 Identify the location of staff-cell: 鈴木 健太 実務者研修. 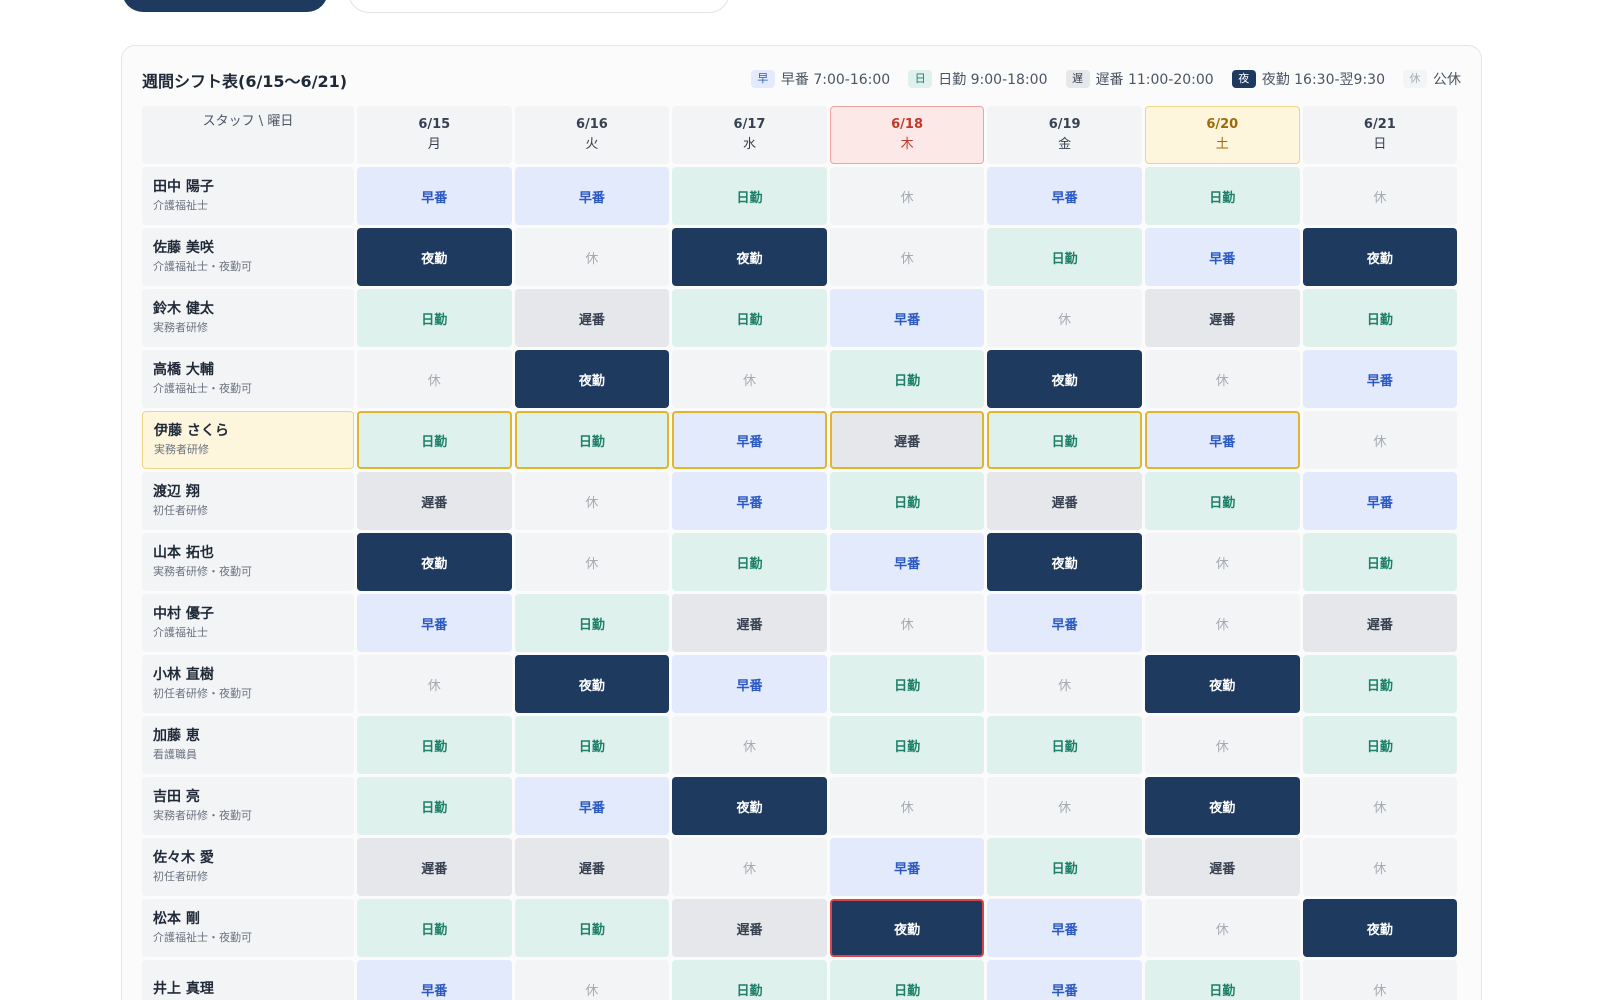
(248, 318).